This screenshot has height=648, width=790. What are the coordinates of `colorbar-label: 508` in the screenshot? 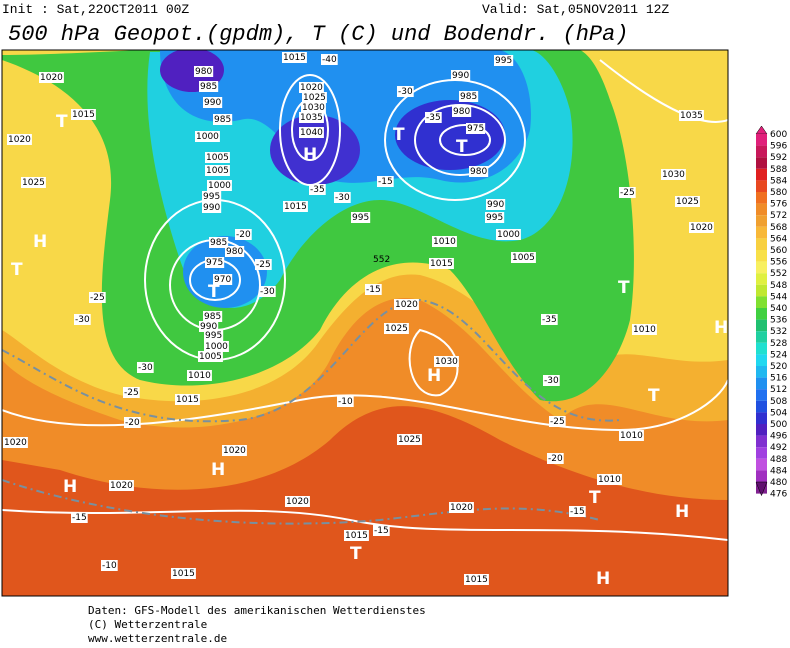 It's located at (778, 402).